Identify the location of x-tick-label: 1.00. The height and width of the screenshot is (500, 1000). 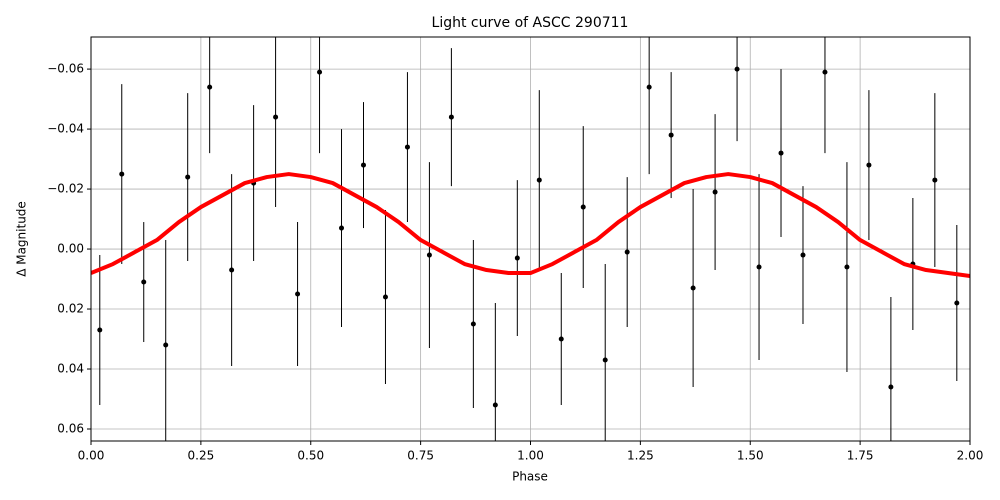
(530, 456).